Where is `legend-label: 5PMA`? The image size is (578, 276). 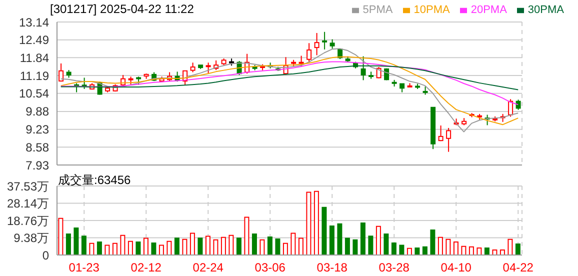
legend-label: 5PMA is located at coordinates (377, 10).